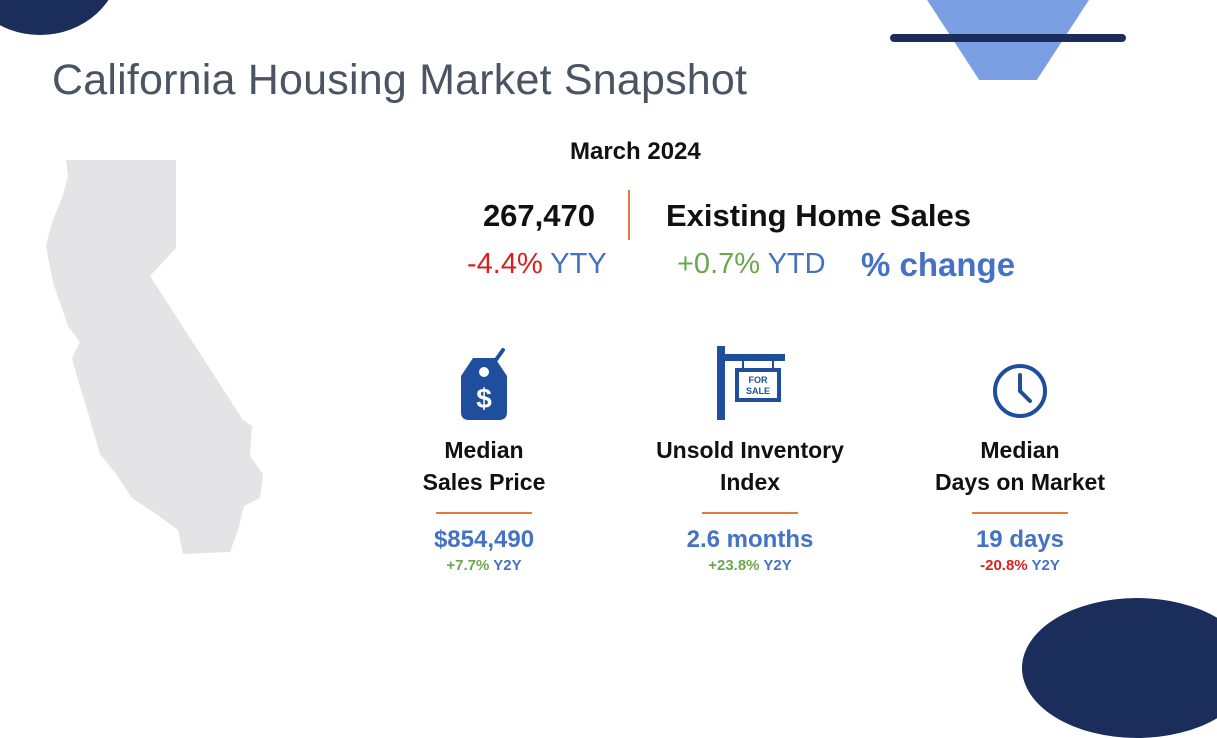  Describe the element at coordinates (719, 264) in the screenshot. I see `ytd-change-value: +0.7%` at that location.